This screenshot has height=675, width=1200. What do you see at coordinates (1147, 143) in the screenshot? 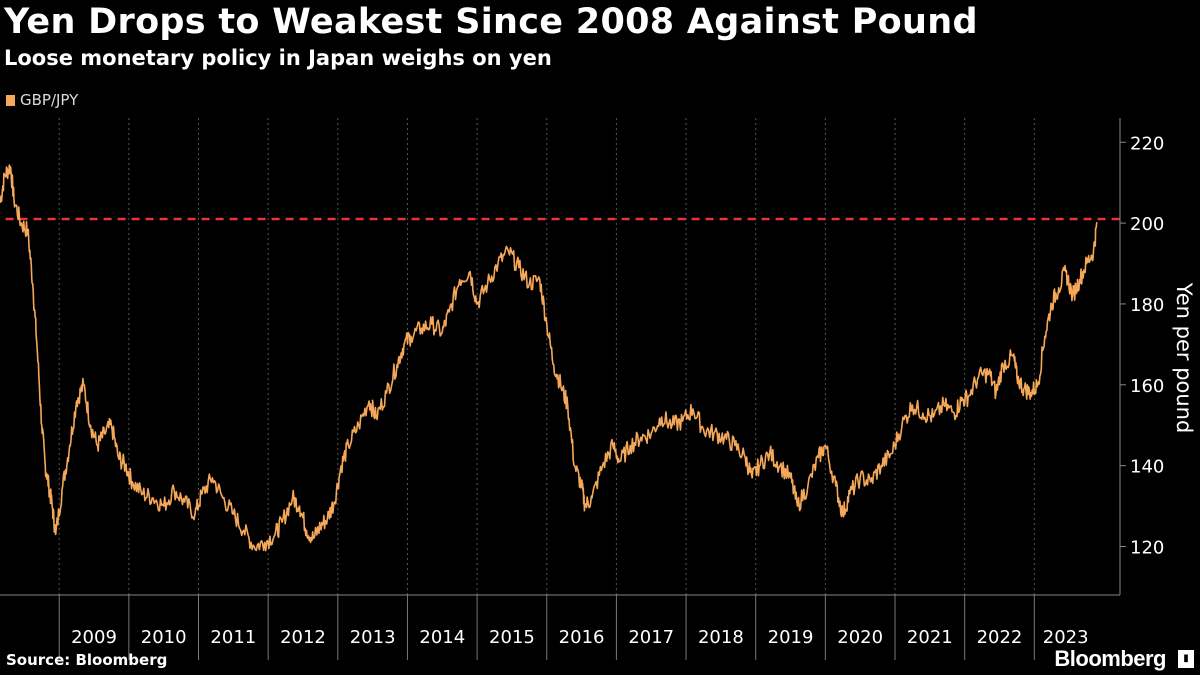
I see `y-tick-label: 220` at bounding box center [1147, 143].